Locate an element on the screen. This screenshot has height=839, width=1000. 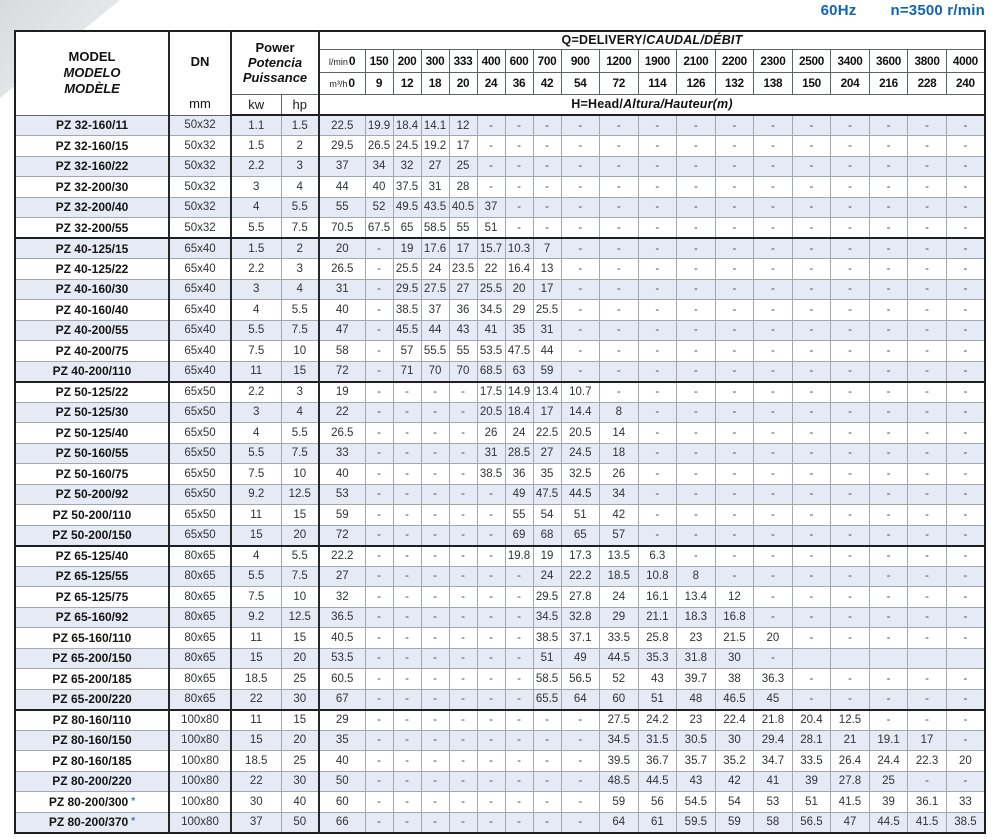
head-value-cell: 44.5 is located at coordinates (580, 494).